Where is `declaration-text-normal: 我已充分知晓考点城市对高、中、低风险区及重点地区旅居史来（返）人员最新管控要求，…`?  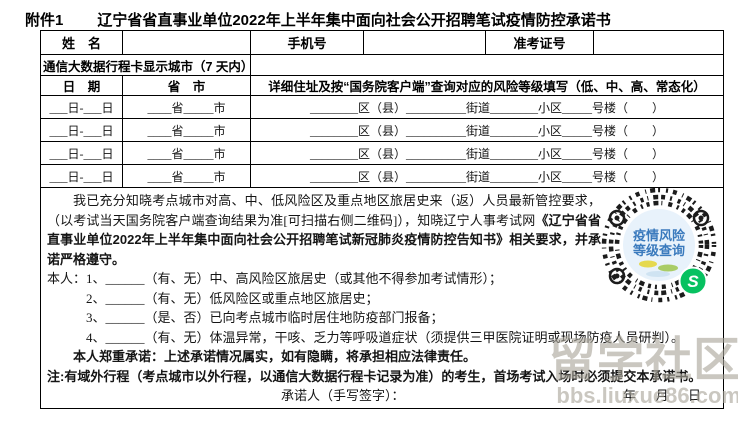 declaration-text-normal: 我已充分知晓考点城市对高、中、低风险区及重点地区旅居史来（返）人员最新管控要求，… is located at coordinates (324, 210).